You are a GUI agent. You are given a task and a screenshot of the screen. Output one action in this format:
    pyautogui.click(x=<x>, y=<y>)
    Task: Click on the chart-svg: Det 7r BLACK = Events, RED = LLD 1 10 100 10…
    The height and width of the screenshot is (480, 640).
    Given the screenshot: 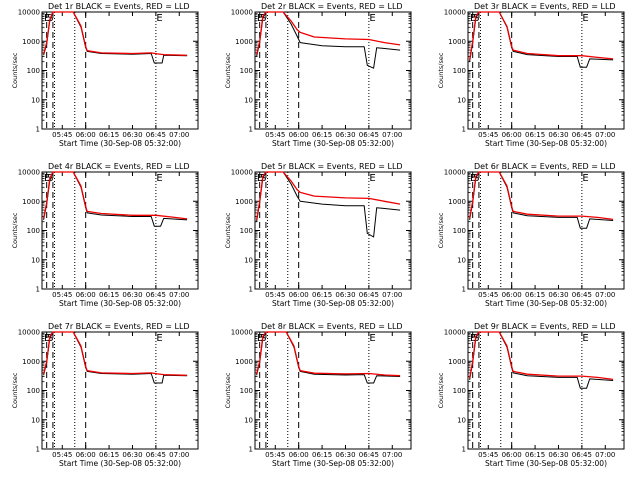 What is the action you would take?
    pyautogui.click(x=105, y=395)
    